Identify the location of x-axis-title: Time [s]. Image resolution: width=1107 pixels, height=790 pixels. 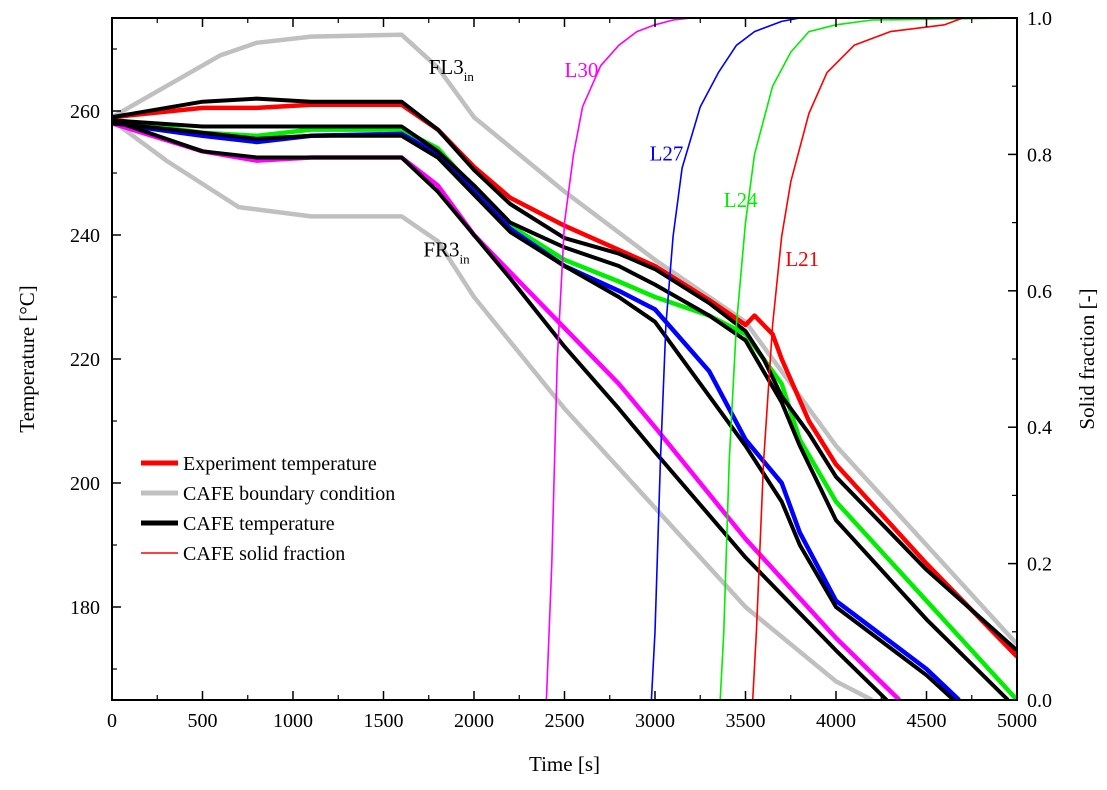
(564, 764).